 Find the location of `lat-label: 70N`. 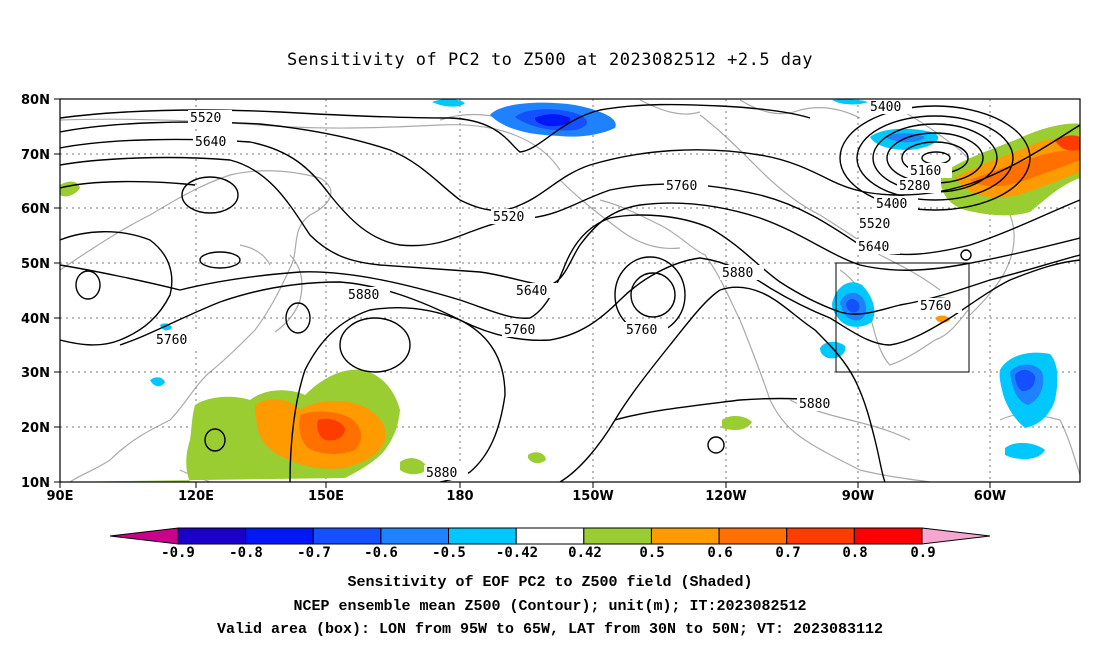

lat-label: 70N is located at coordinates (35, 155).